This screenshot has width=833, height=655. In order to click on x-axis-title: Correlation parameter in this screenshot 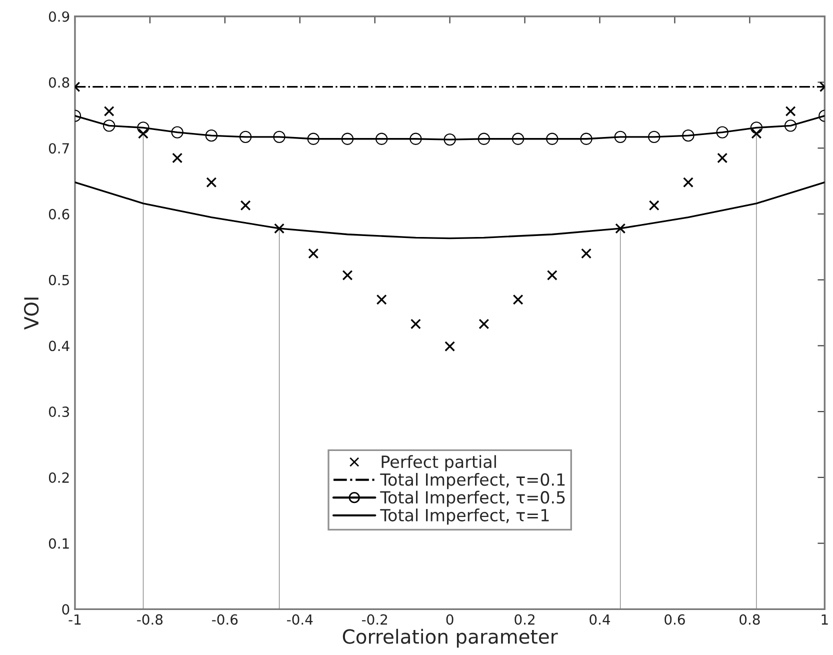, I will do `click(450, 638)`.